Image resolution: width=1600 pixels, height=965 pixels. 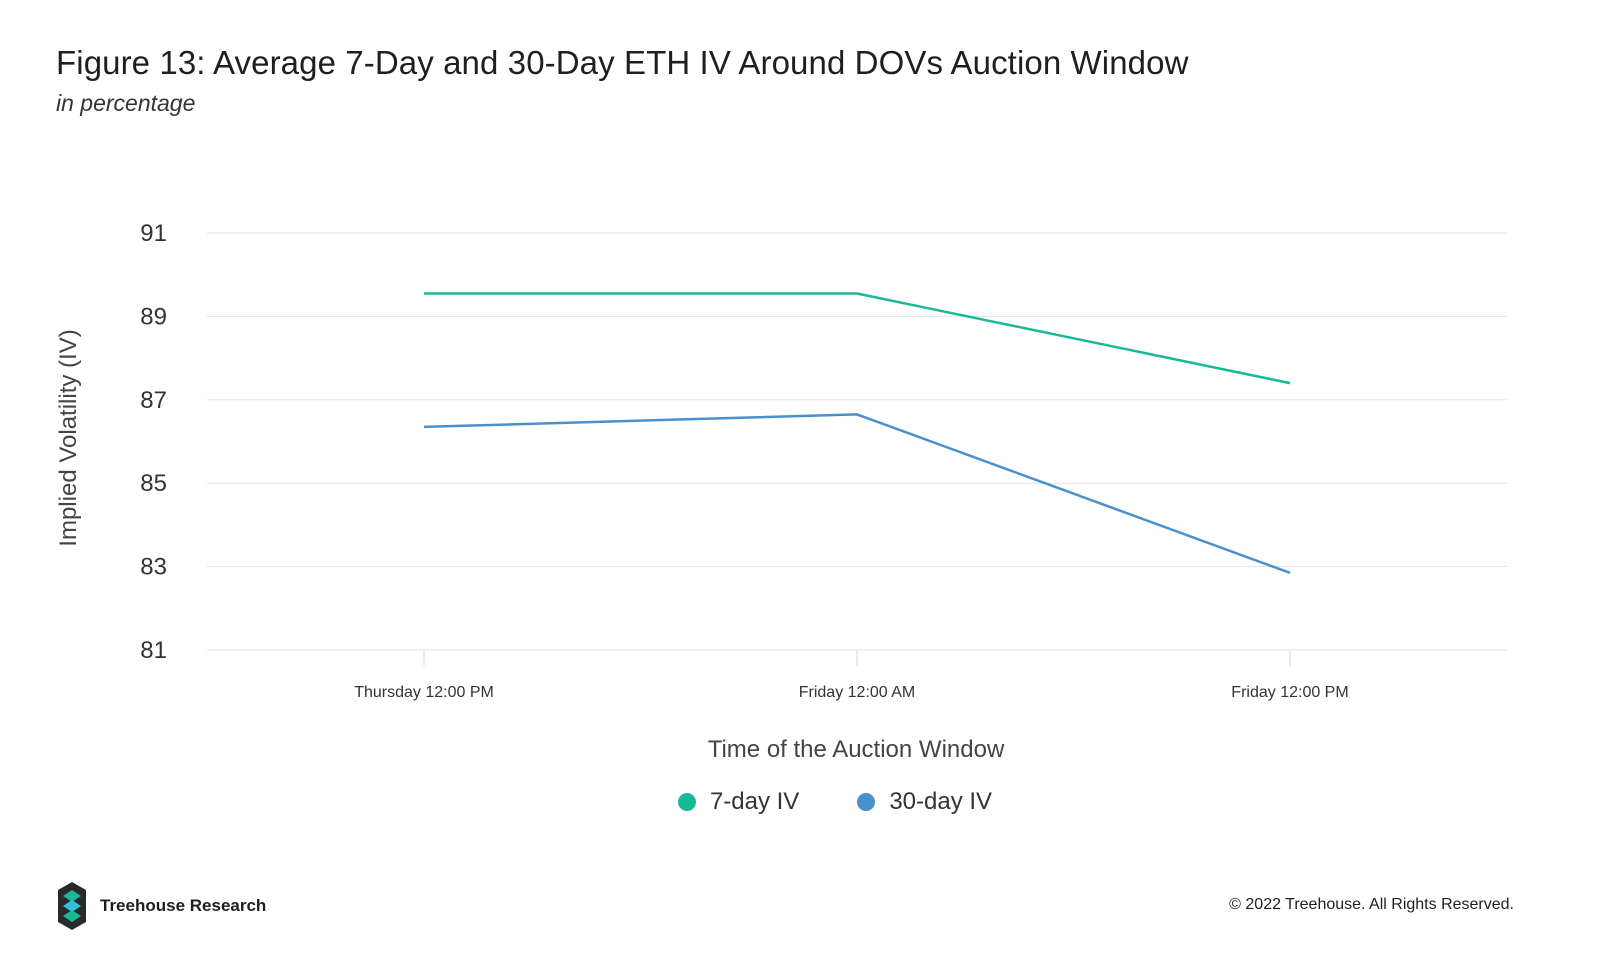 I want to click on y-tick-label: 91, so click(x=153, y=233).